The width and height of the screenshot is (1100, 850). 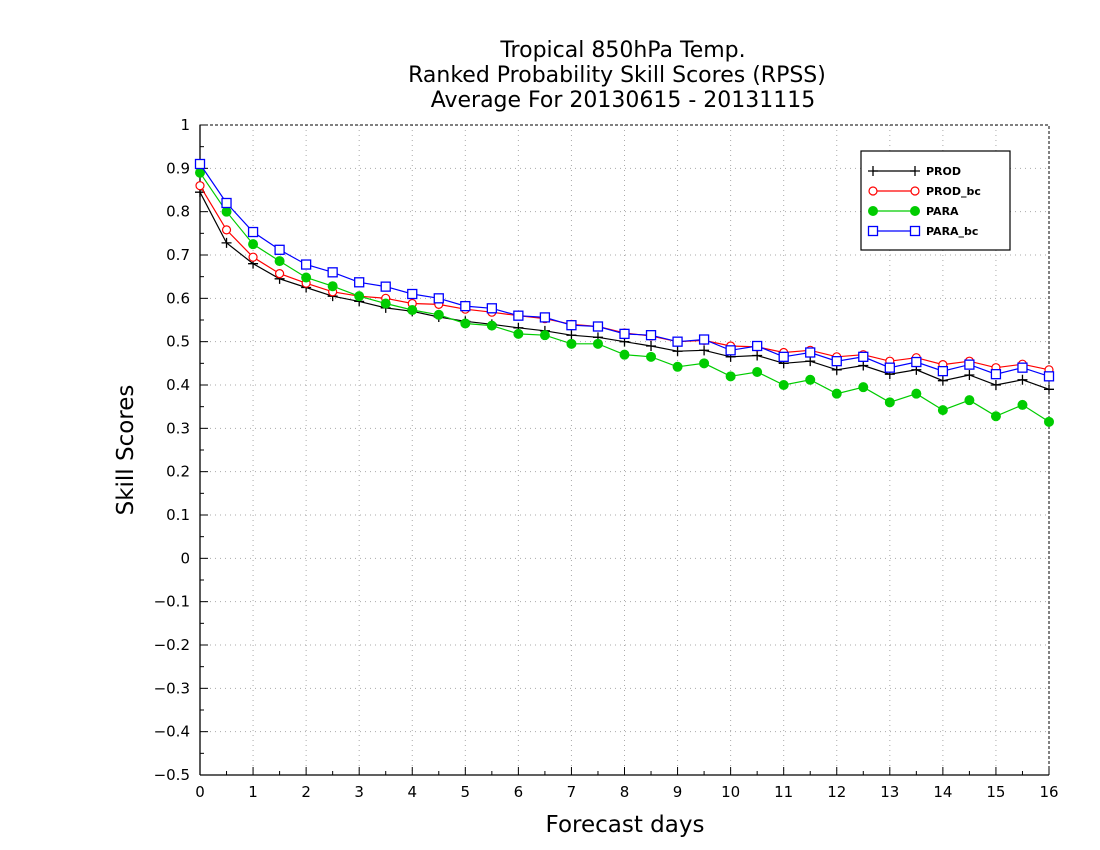 I want to click on legend-label: PARA_bc, so click(x=952, y=231).